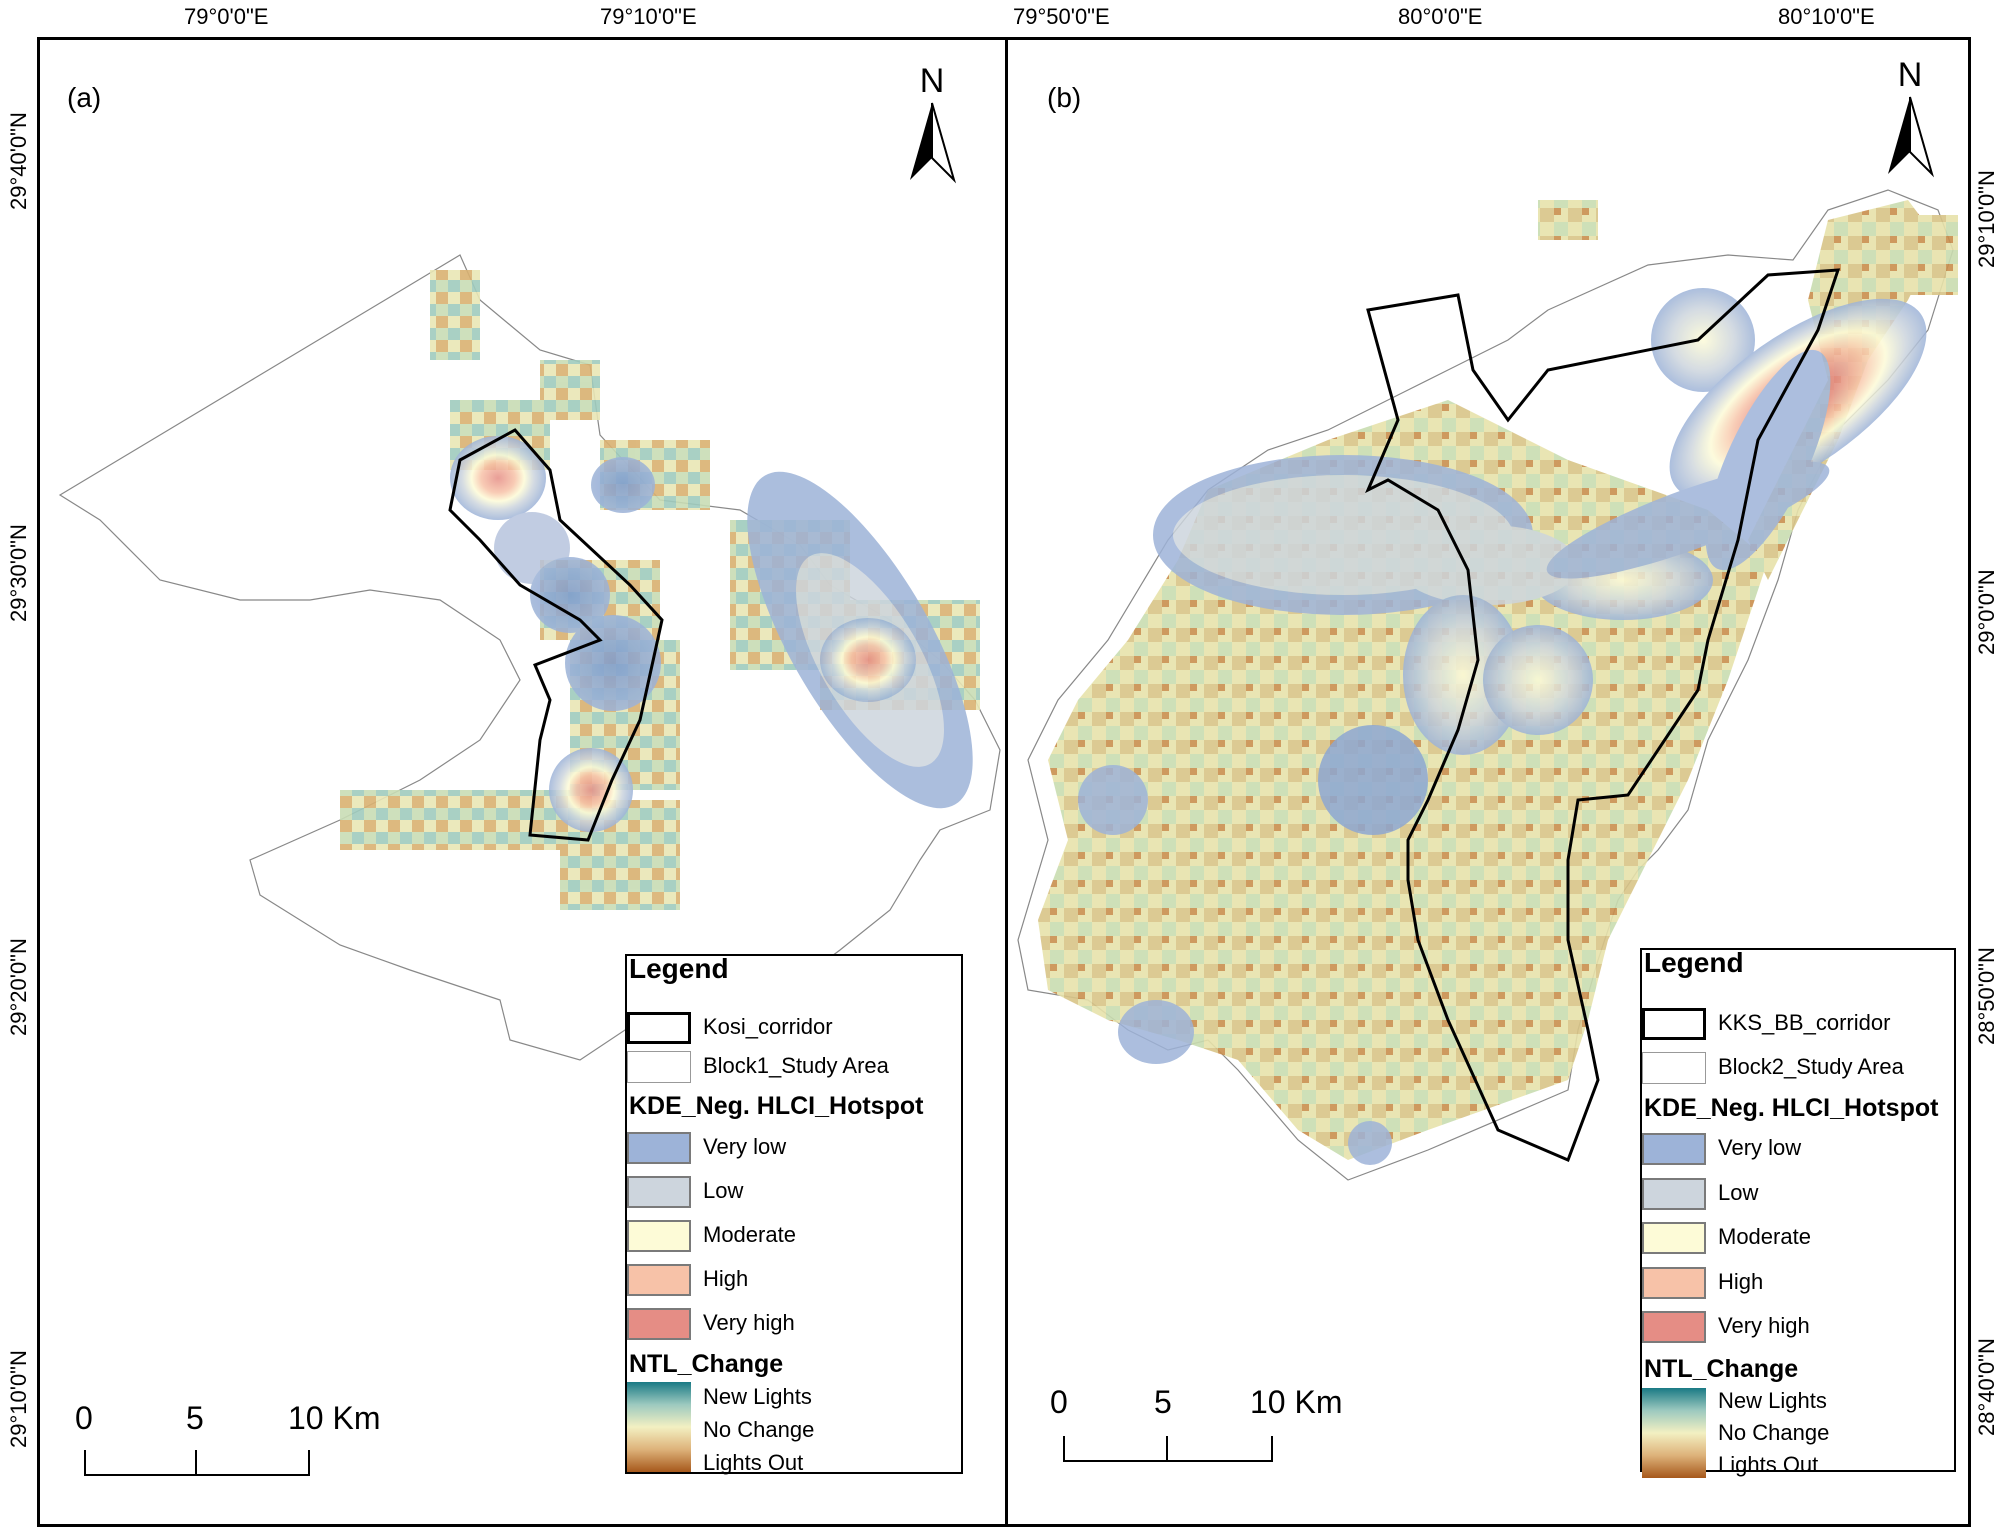 The width and height of the screenshot is (2008, 1538). I want to click on top-tick-79-50: 79°50'0"E, so click(1061, 16).